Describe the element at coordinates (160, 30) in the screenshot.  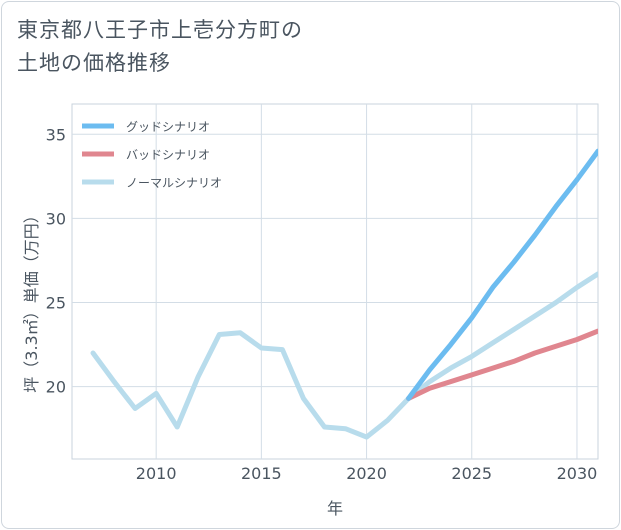
I see `title-line-1: 東京都八王子市上壱分方町の` at that location.